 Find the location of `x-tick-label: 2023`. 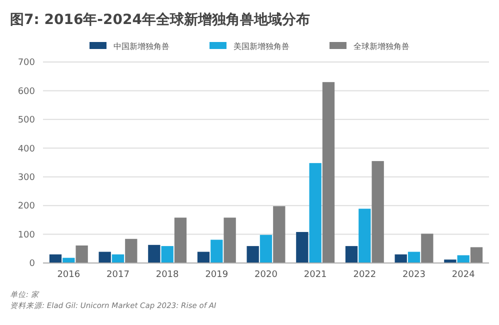

x-tick-label: 2023 is located at coordinates (414, 275).